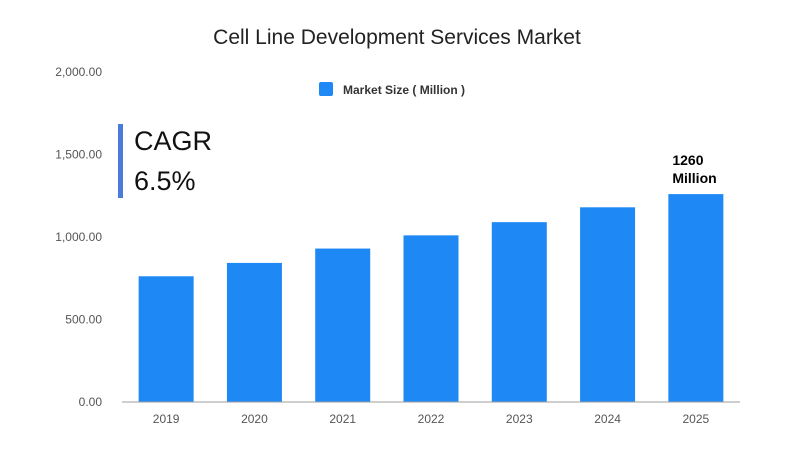 The width and height of the screenshot is (800, 450). What do you see at coordinates (78, 155) in the screenshot?
I see `y-tick-label: 1,500.00` at bounding box center [78, 155].